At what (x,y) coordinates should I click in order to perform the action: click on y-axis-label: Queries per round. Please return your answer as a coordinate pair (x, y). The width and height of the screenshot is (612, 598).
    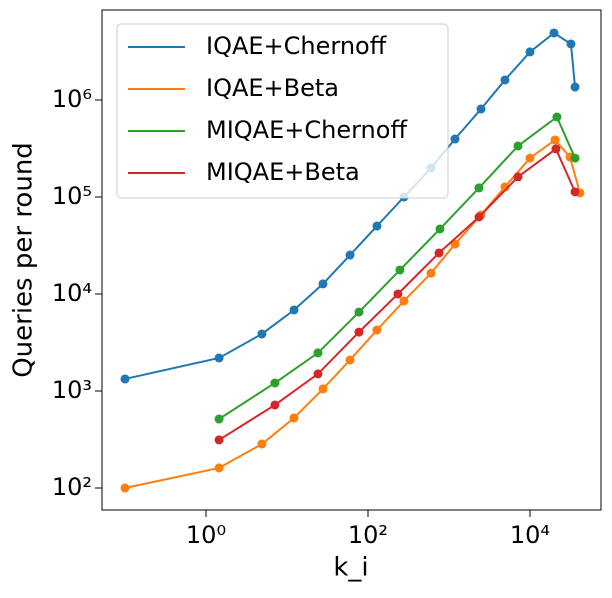
    Looking at the image, I should click on (24, 260).